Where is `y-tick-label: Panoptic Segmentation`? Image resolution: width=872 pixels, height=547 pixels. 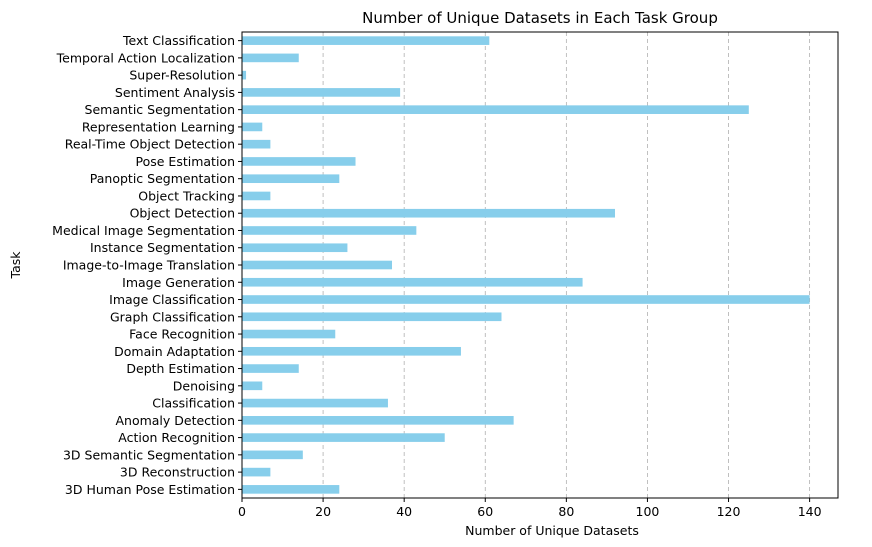
y-tick-label: Panoptic Segmentation is located at coordinates (162, 178).